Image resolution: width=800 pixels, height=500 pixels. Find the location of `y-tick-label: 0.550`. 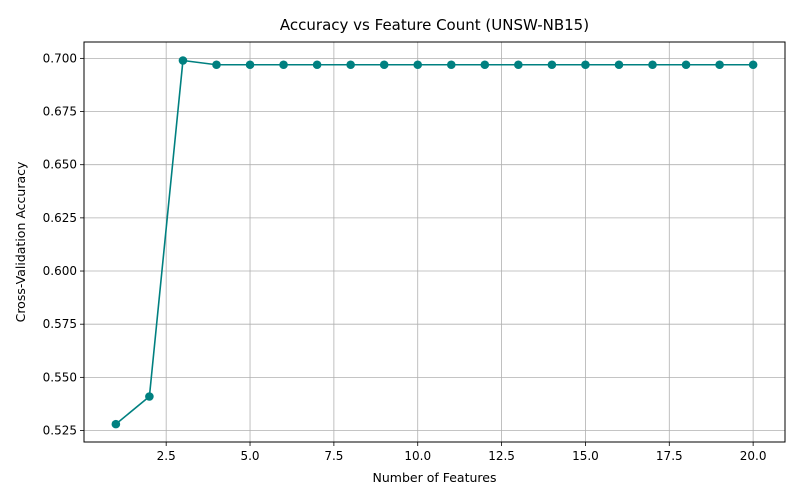

y-tick-label: 0.550 is located at coordinates (60, 377).